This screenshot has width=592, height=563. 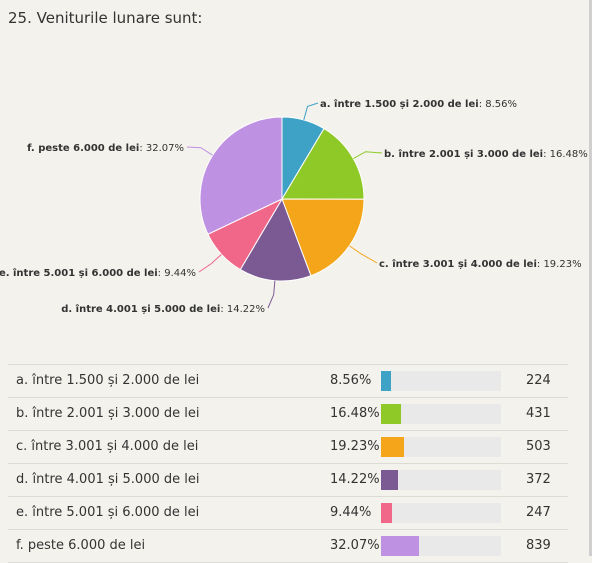 I want to click on row-percent: 32.07%, so click(x=355, y=545).